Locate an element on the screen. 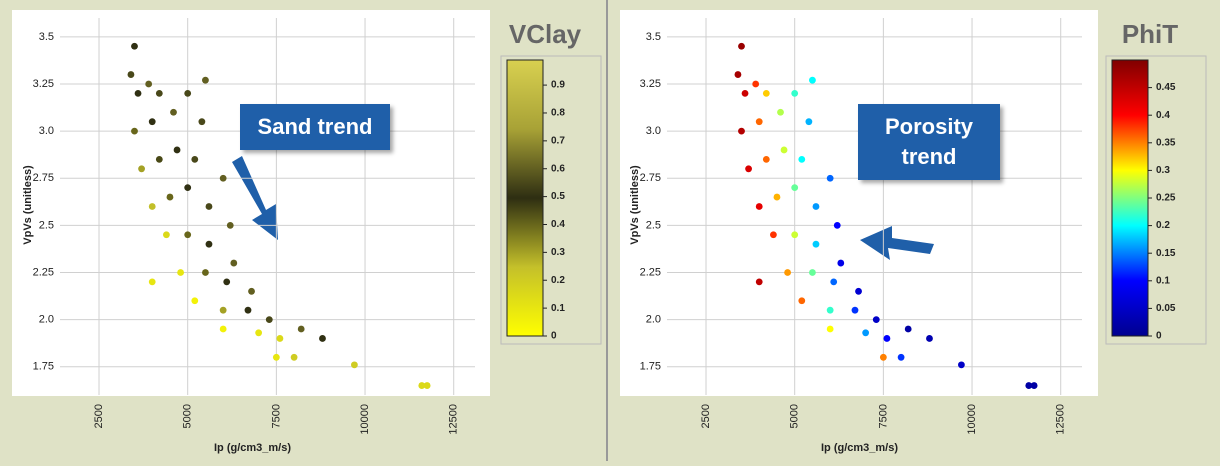 This screenshot has width=1220, height=466. y-tick-label: 2.75 is located at coordinates (43, 178).